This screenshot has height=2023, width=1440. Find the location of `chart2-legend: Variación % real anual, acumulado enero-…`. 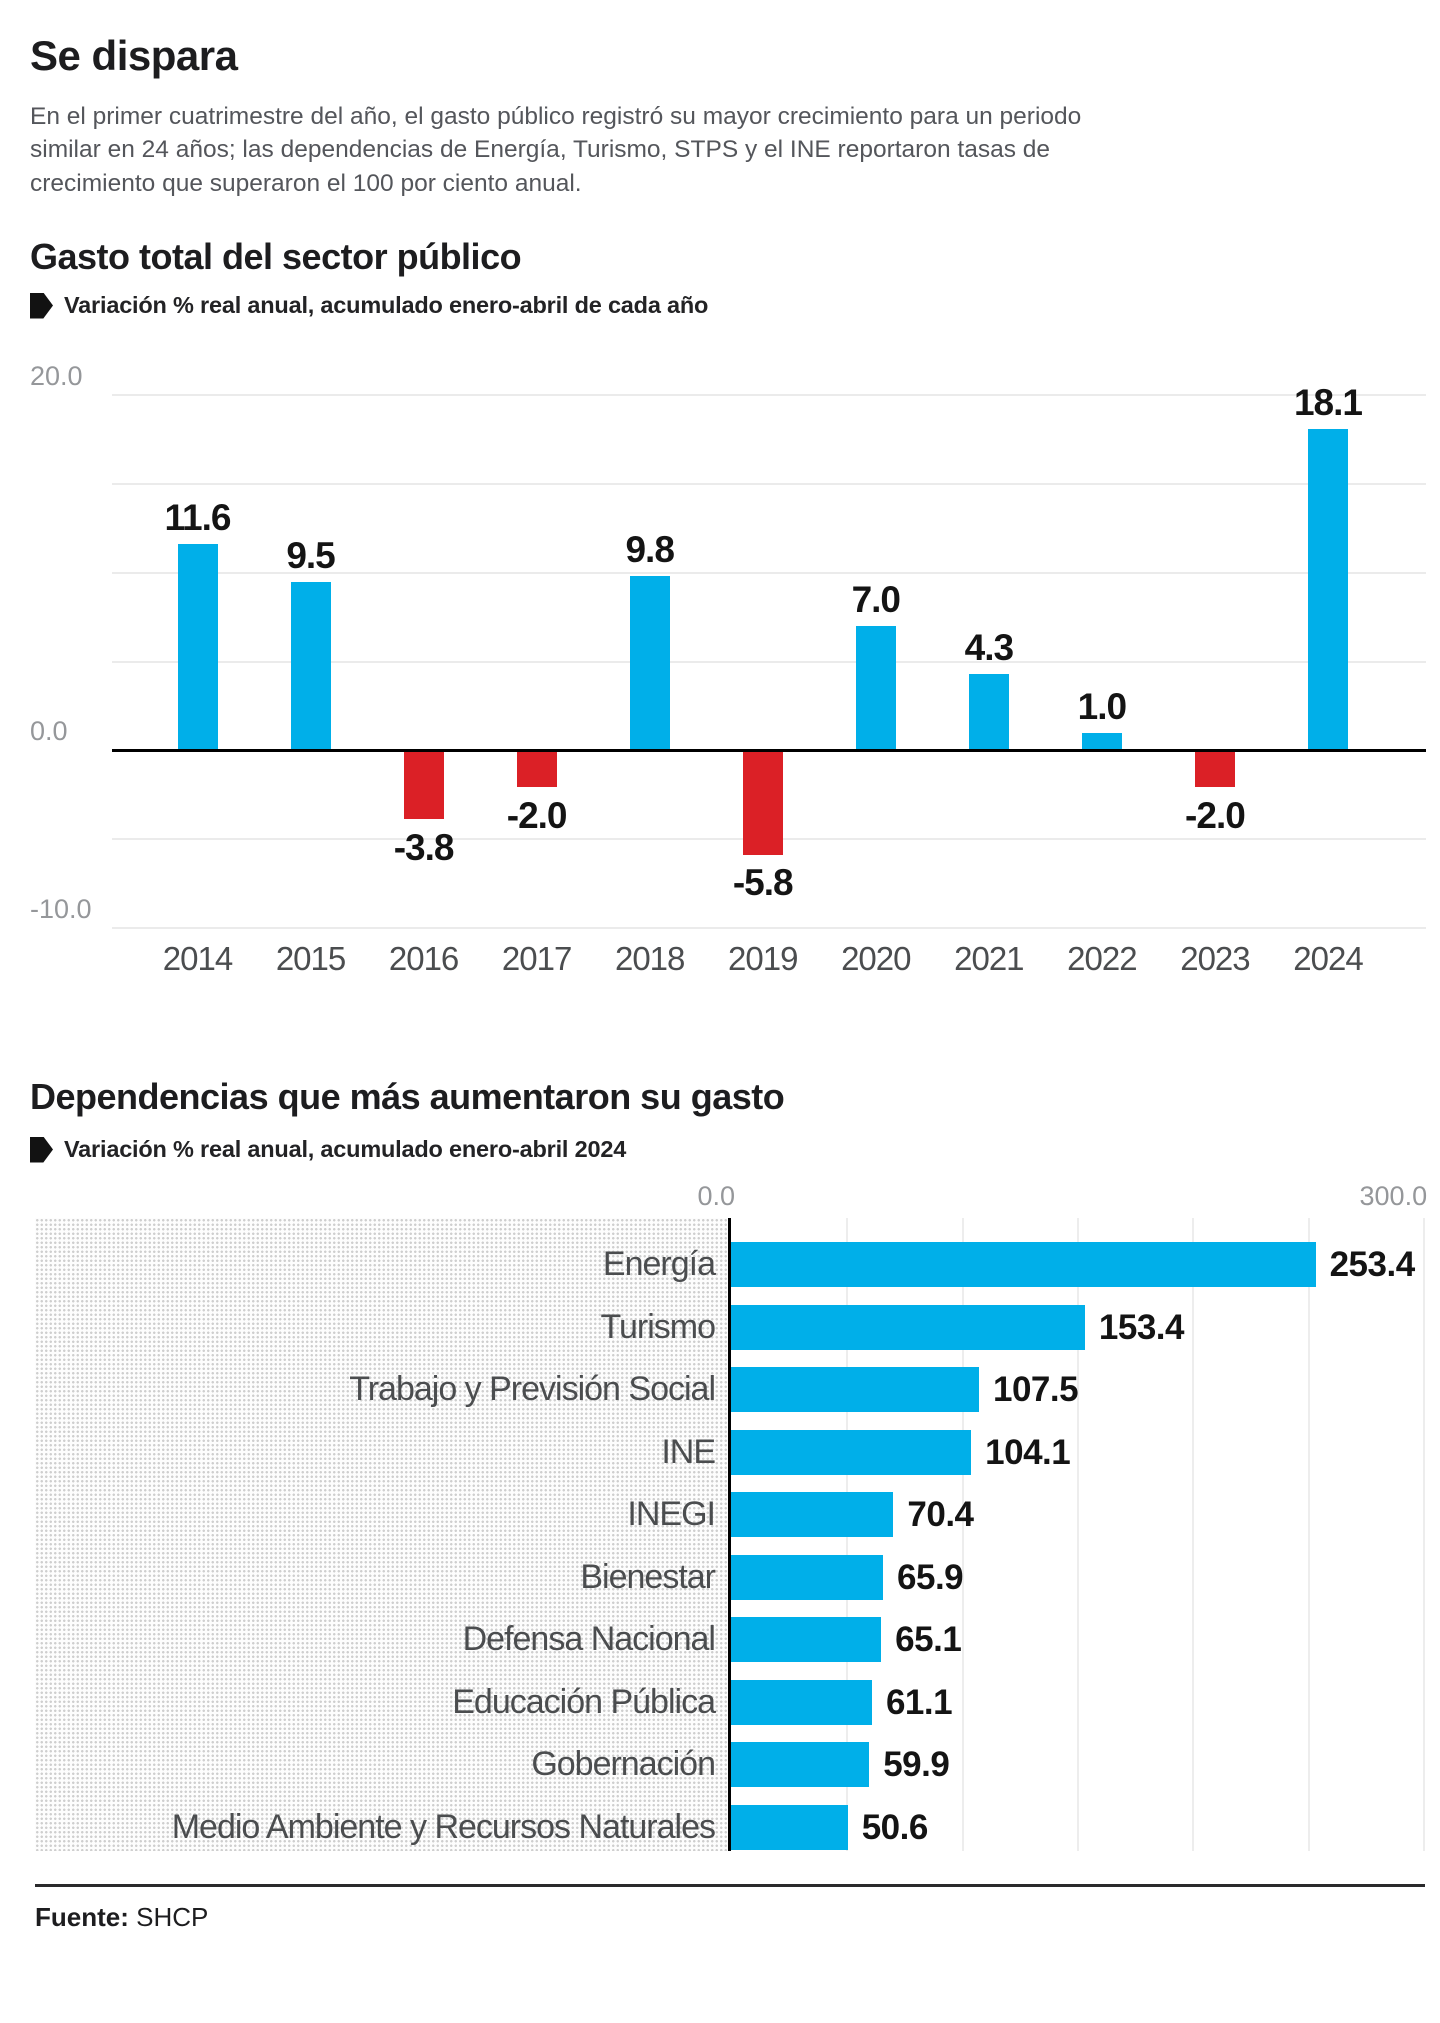

chart2-legend: Variación % real anual, acumulado enero-… is located at coordinates (328, 1149).